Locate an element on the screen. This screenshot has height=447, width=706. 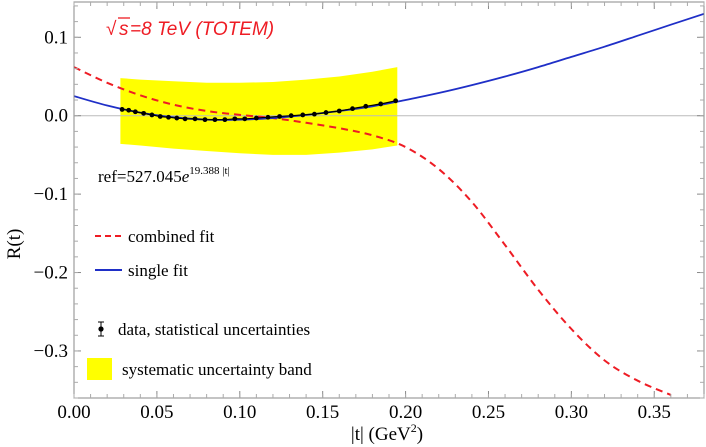
chart-title: √ s =8 TeV (TOTEM) is located at coordinates (190, 28).